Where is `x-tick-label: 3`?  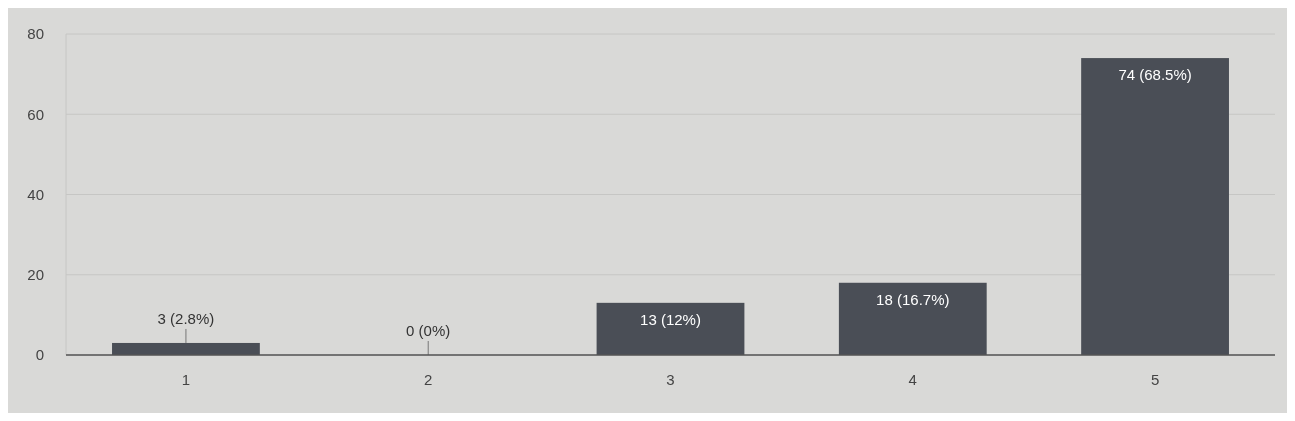
x-tick-label: 3 is located at coordinates (670, 379).